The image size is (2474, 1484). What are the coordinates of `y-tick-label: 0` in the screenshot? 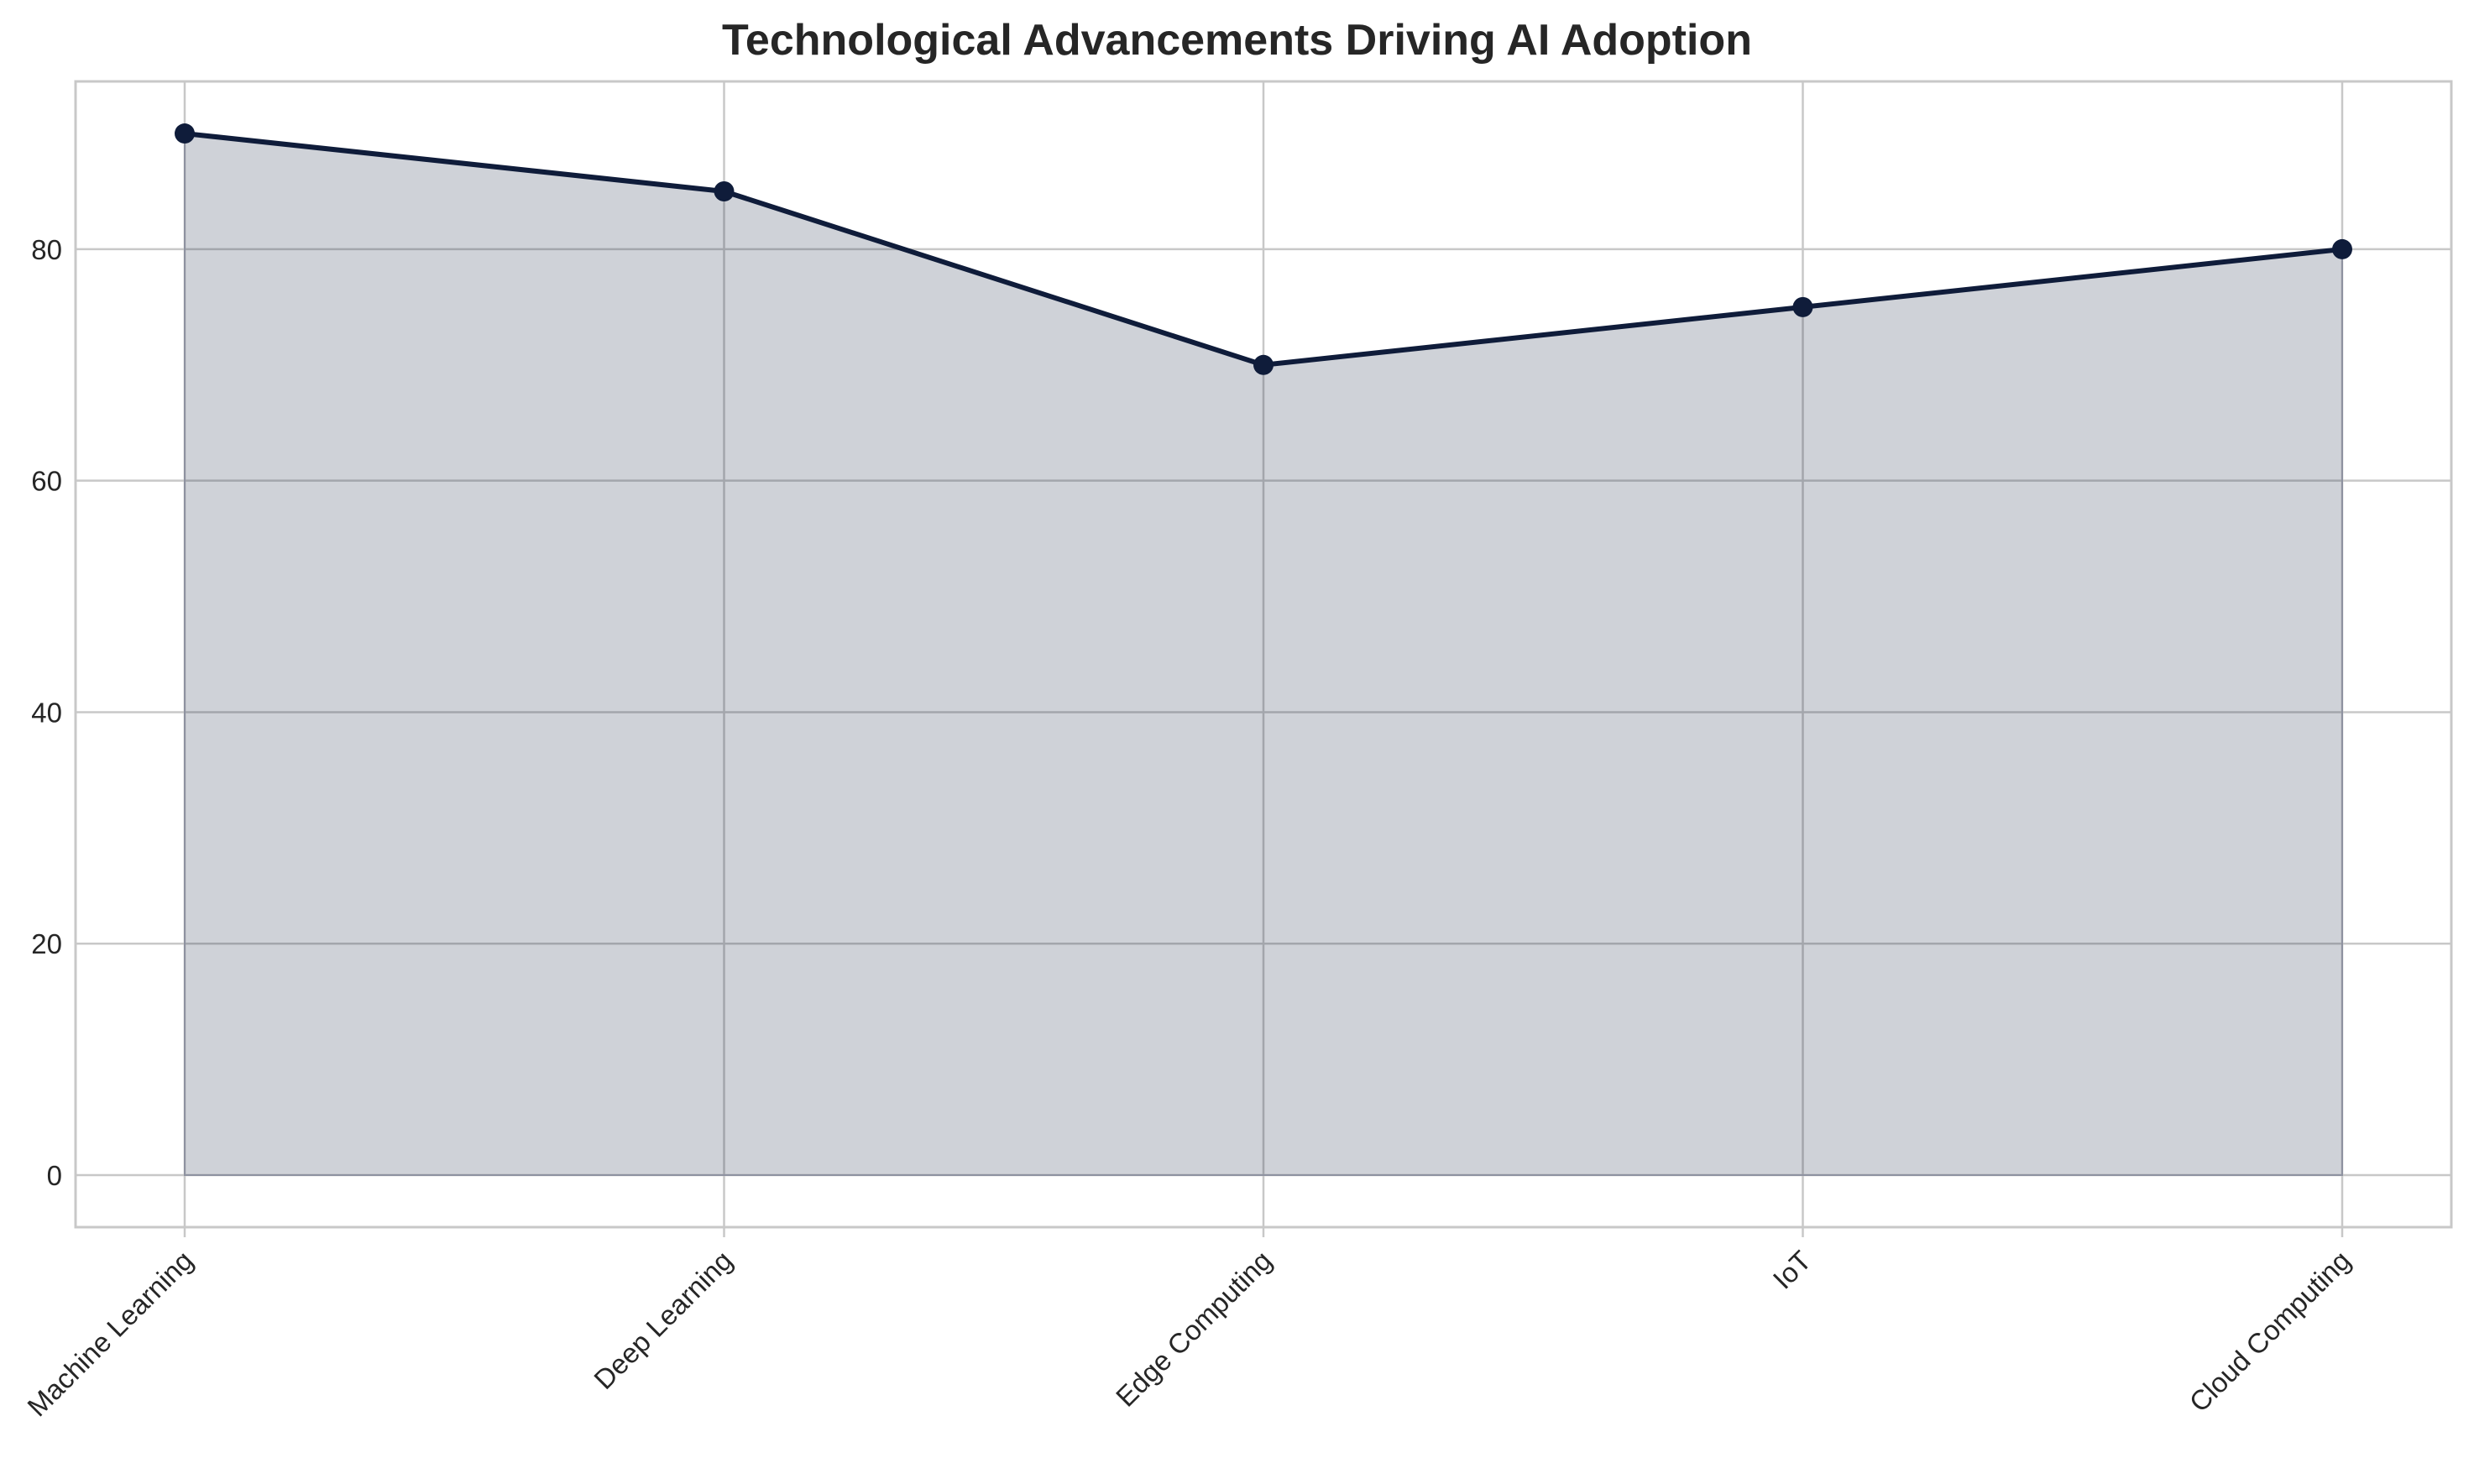 It's located at (54, 1175).